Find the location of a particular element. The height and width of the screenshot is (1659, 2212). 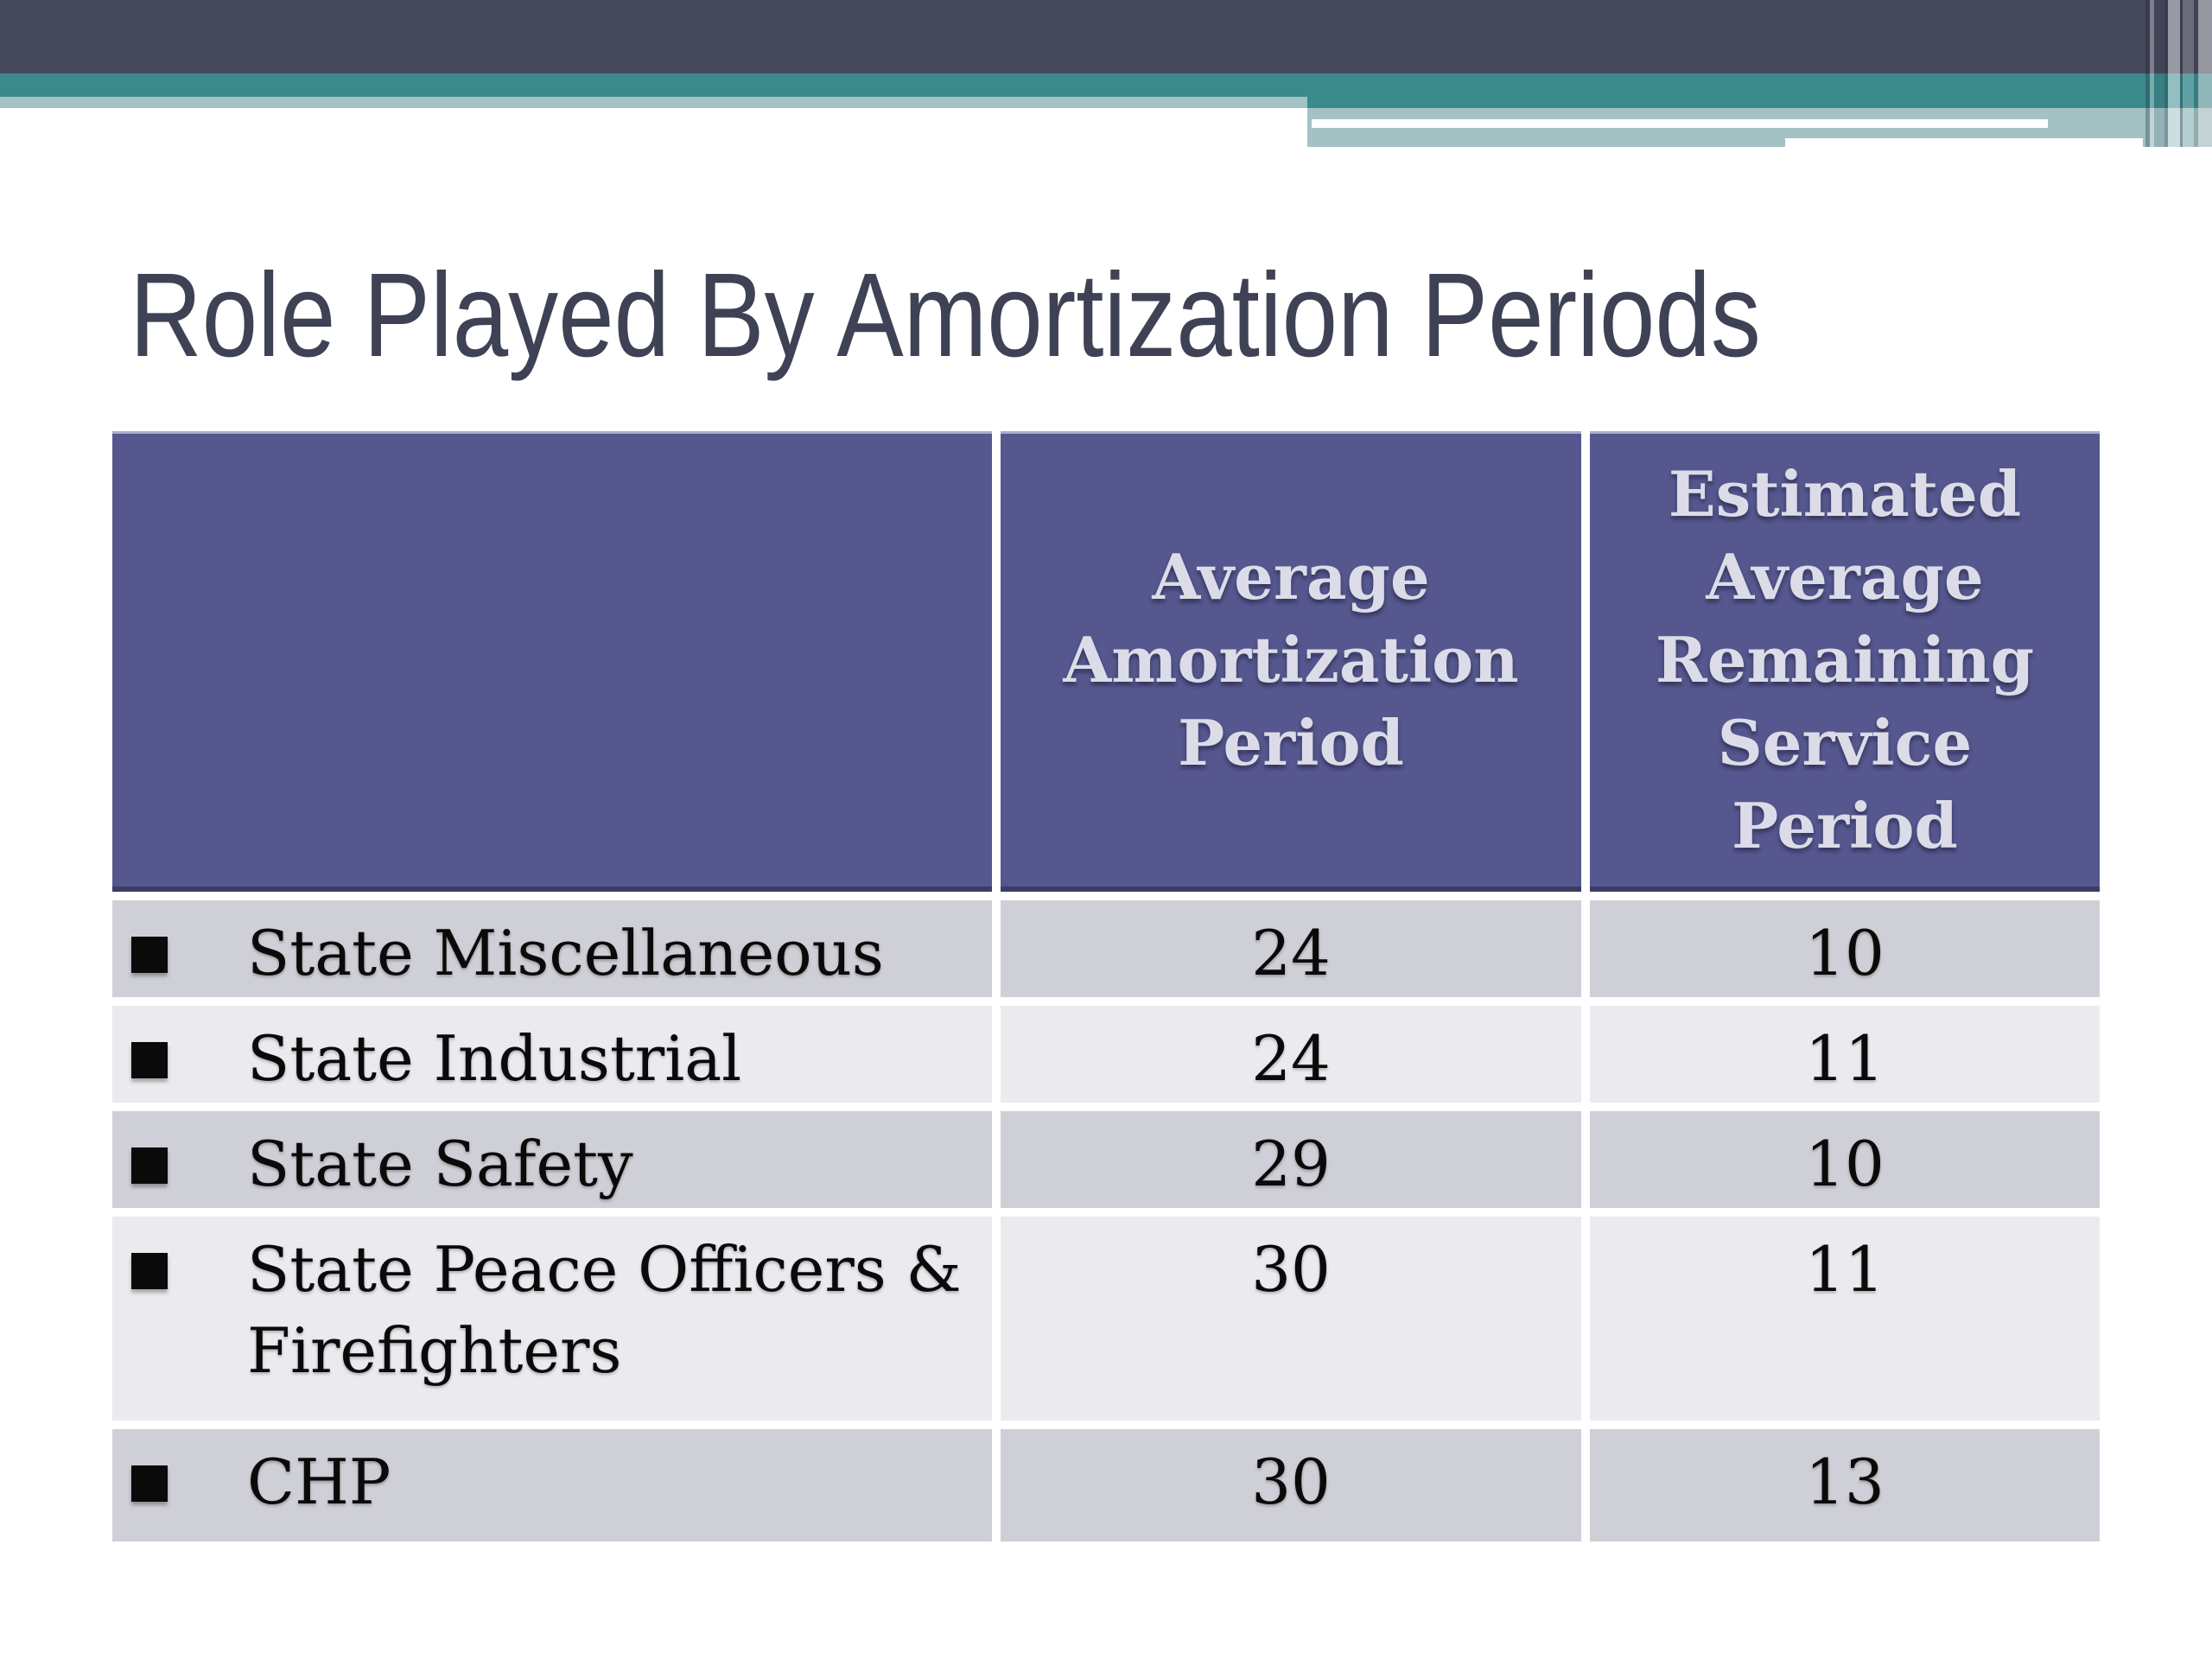

row-label: CHP is located at coordinates (319, 1482).